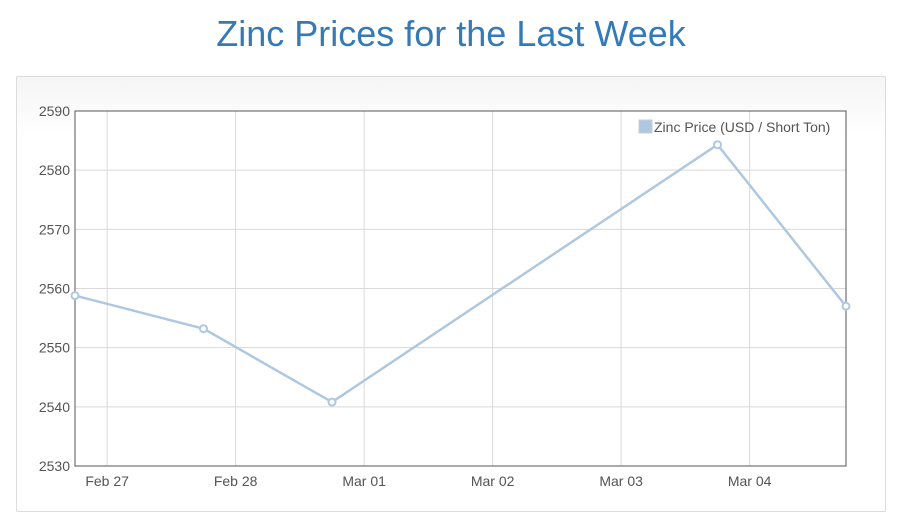 This screenshot has height=524, width=902. I want to click on y-tick-label: 2590, so click(54, 111).